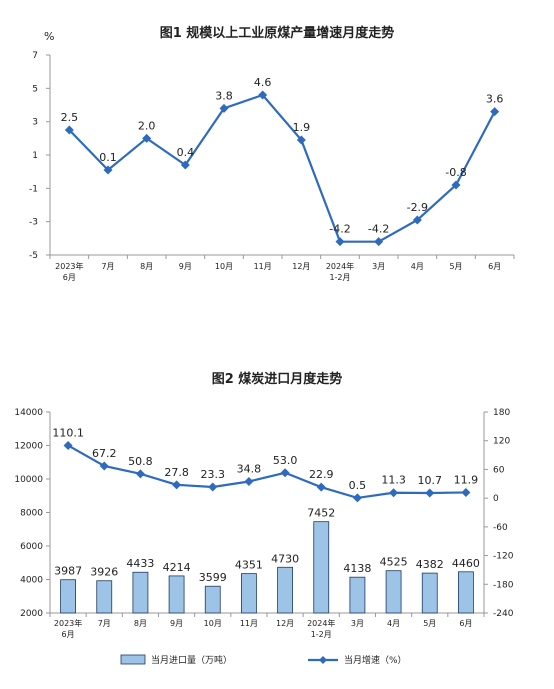 This screenshot has height=689, width=554. What do you see at coordinates (417, 266) in the screenshot?
I see `chart1-x-tick-label: 4月` at bounding box center [417, 266].